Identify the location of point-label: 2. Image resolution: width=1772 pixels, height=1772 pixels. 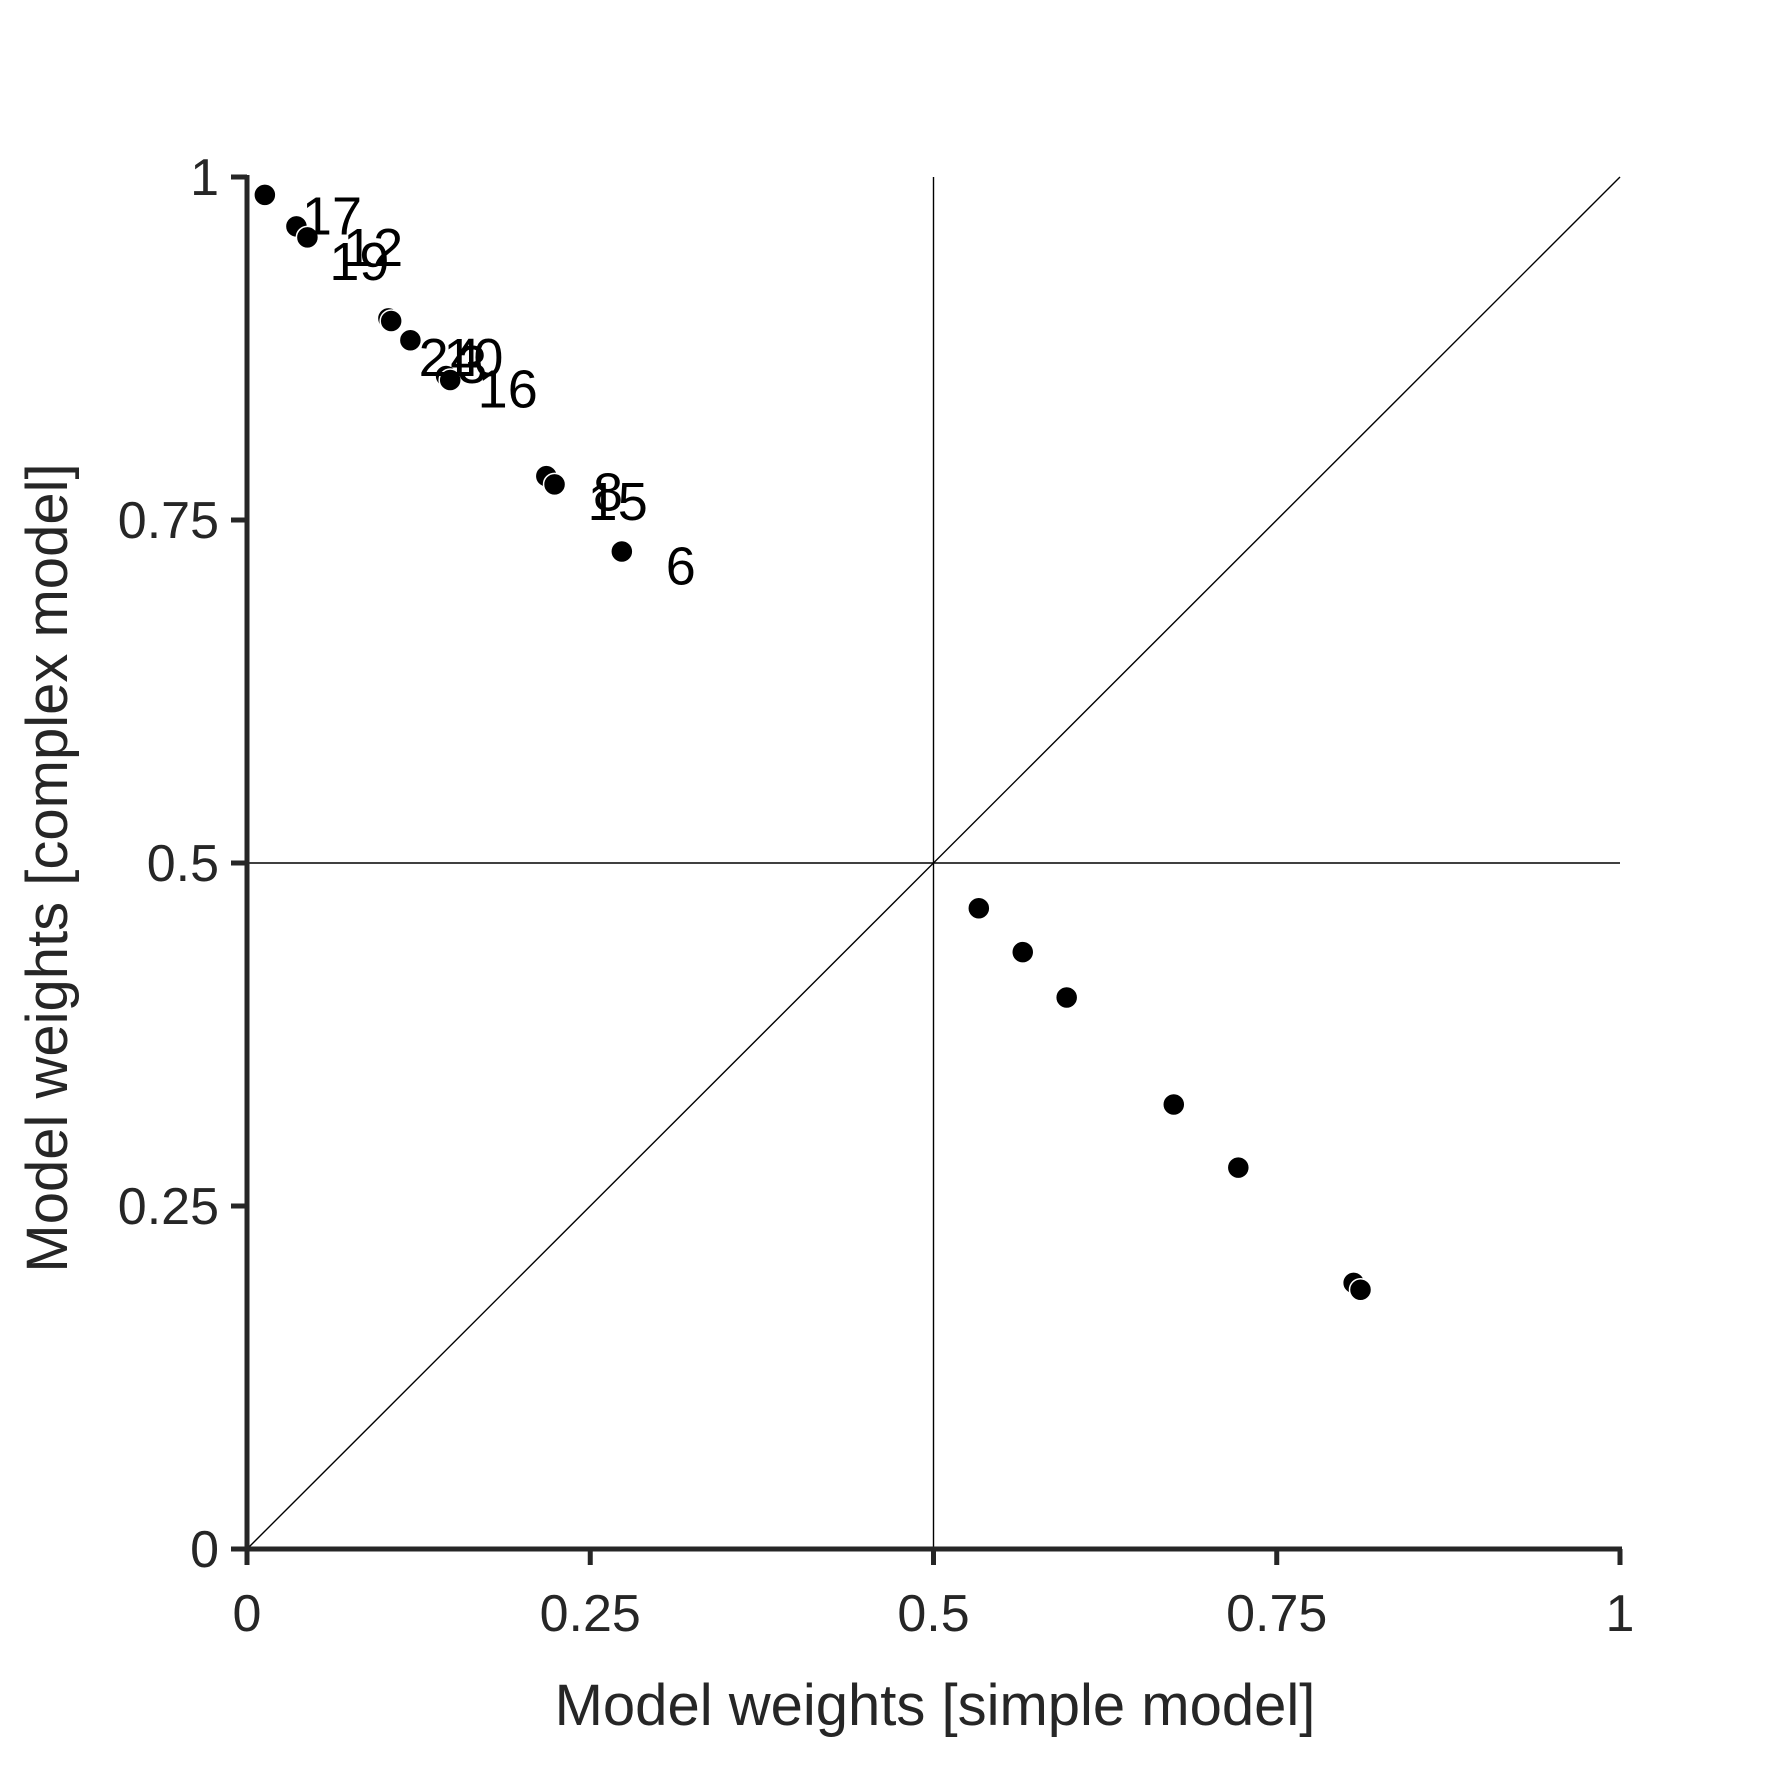
(434, 358).